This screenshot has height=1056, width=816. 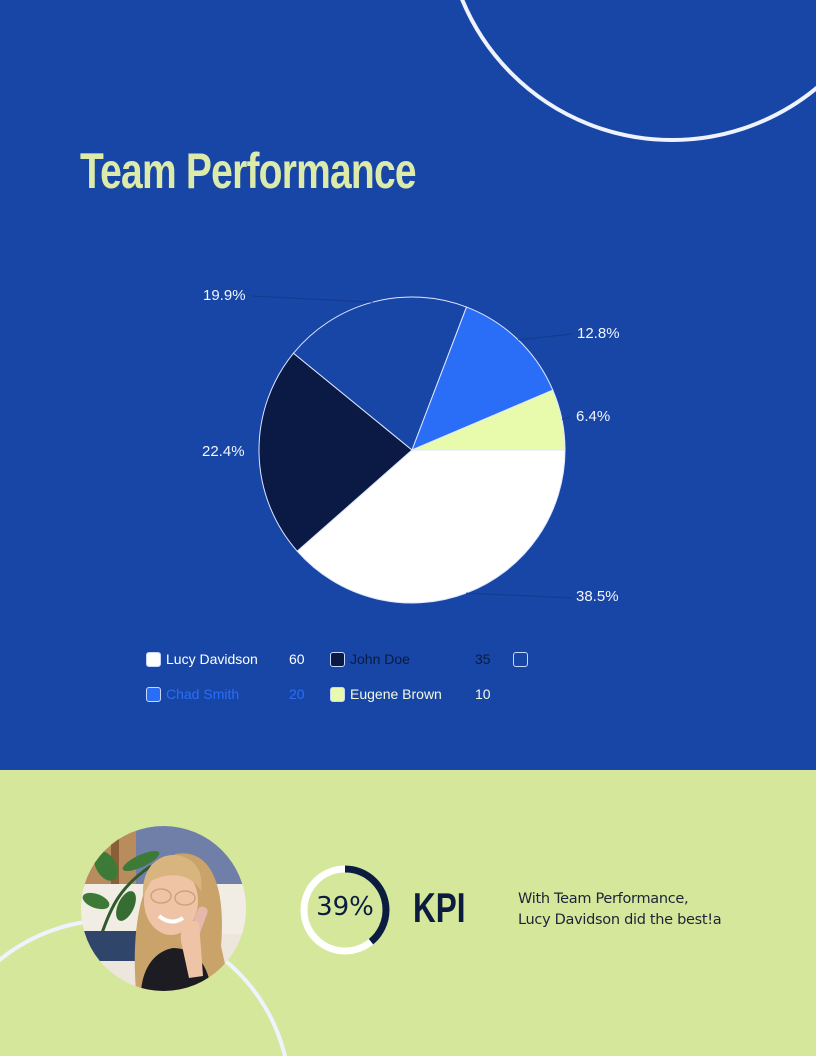 I want to click on legend-label: John Doe, so click(x=380, y=659).